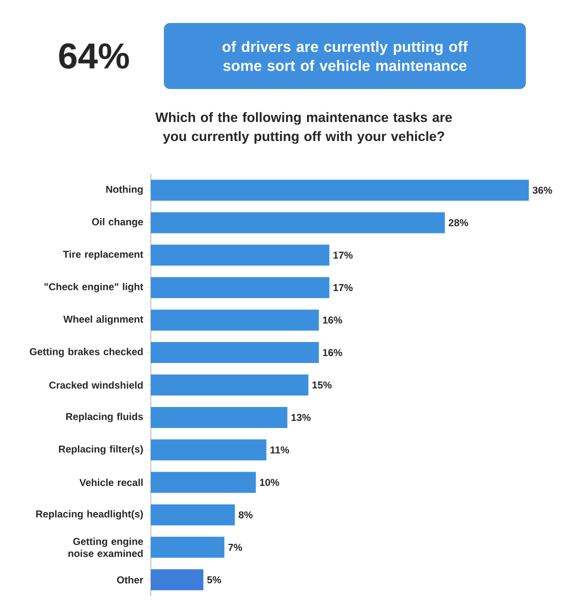 This screenshot has width=588, height=600. Describe the element at coordinates (94, 287) in the screenshot. I see `y-tick-label: "Check engine" light` at that location.